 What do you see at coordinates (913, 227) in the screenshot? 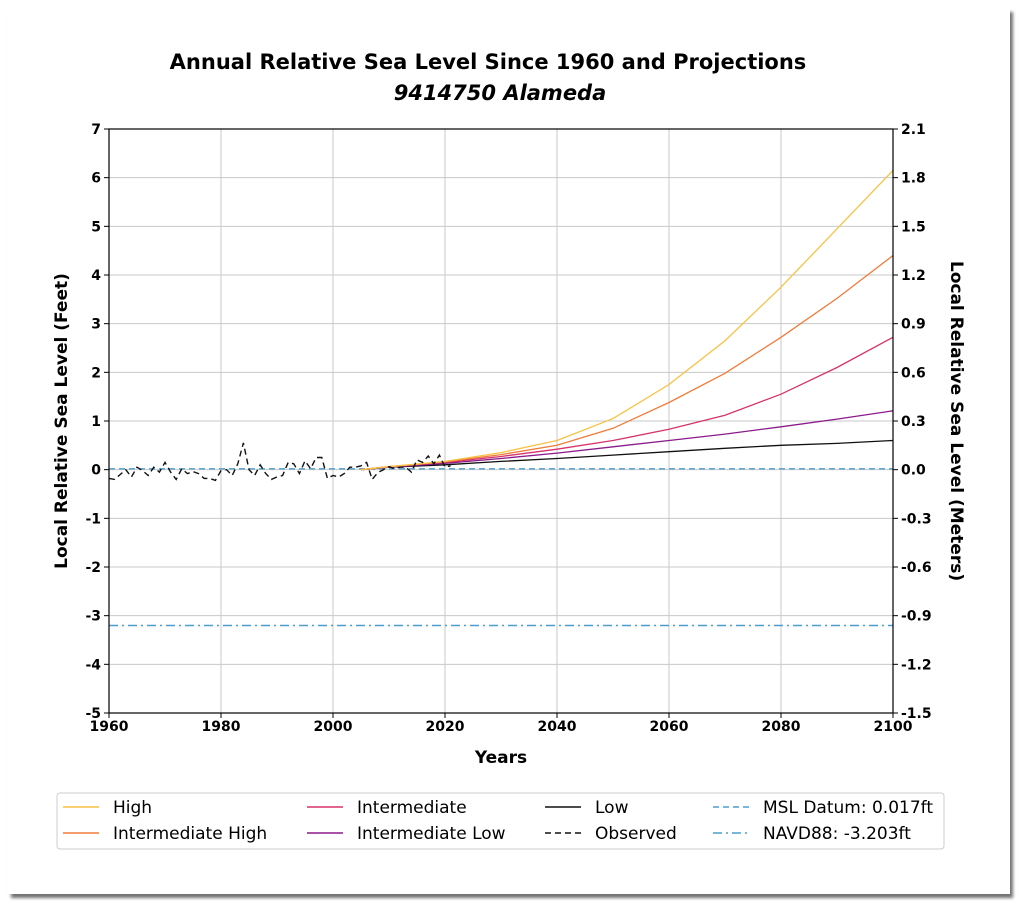
I see `y-tick-label-right: 1.5` at bounding box center [913, 227].